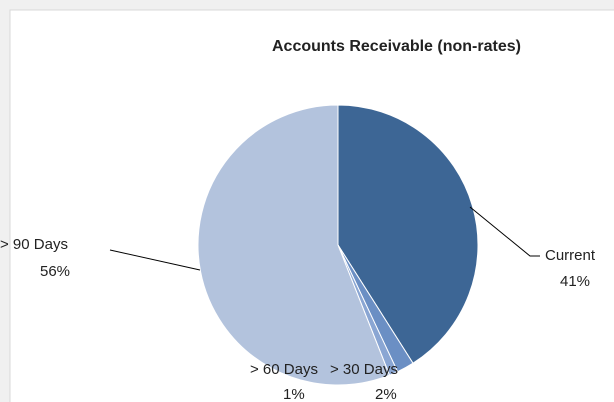 The image size is (614, 402). What do you see at coordinates (570, 255) in the screenshot?
I see `data-label-name: Current` at bounding box center [570, 255].